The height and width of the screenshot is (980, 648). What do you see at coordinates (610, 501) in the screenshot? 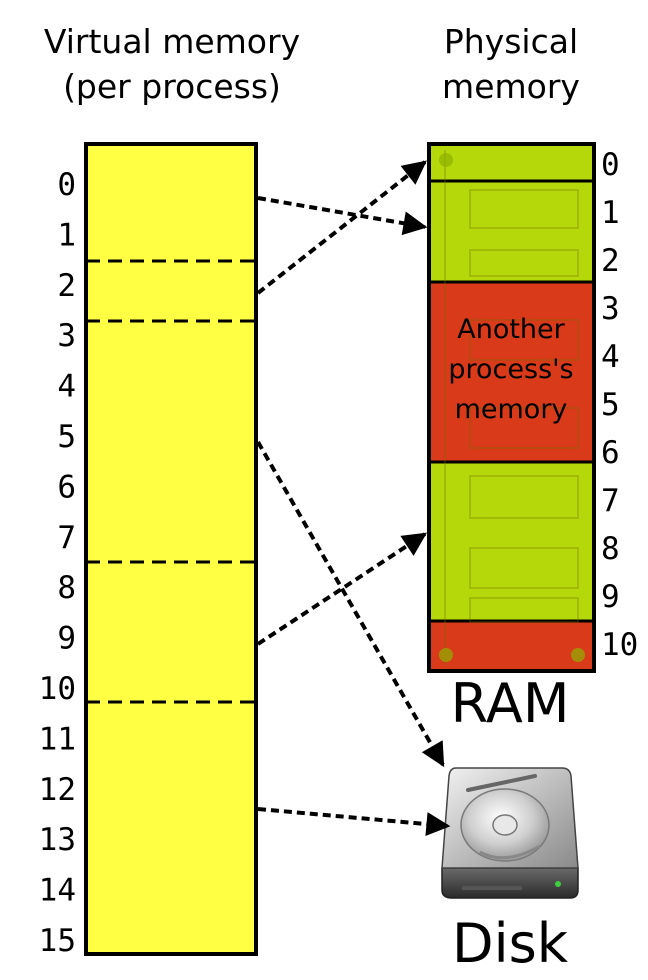
I see `physical-row-number: 7` at bounding box center [610, 501].